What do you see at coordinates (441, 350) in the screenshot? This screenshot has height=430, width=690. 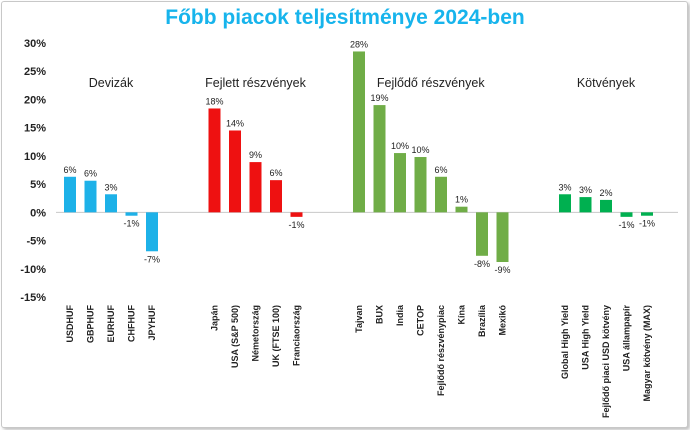 I see `category-label: Fejlődő részvénypiac` at bounding box center [441, 350].